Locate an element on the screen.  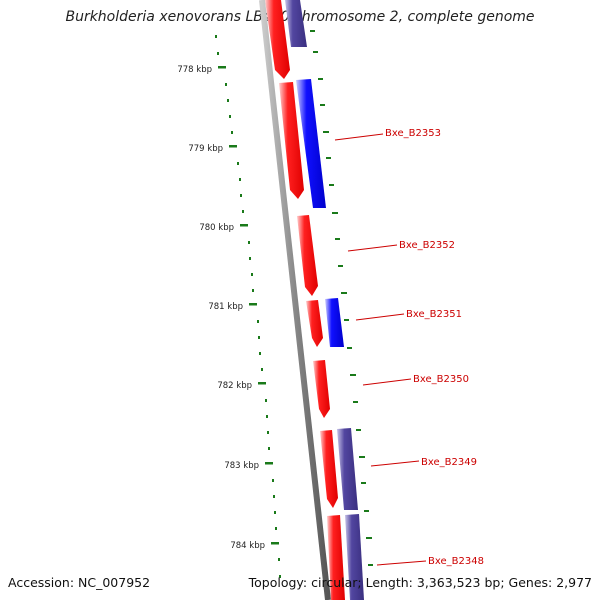
backbone-ring is located at coordinates (295, 300).